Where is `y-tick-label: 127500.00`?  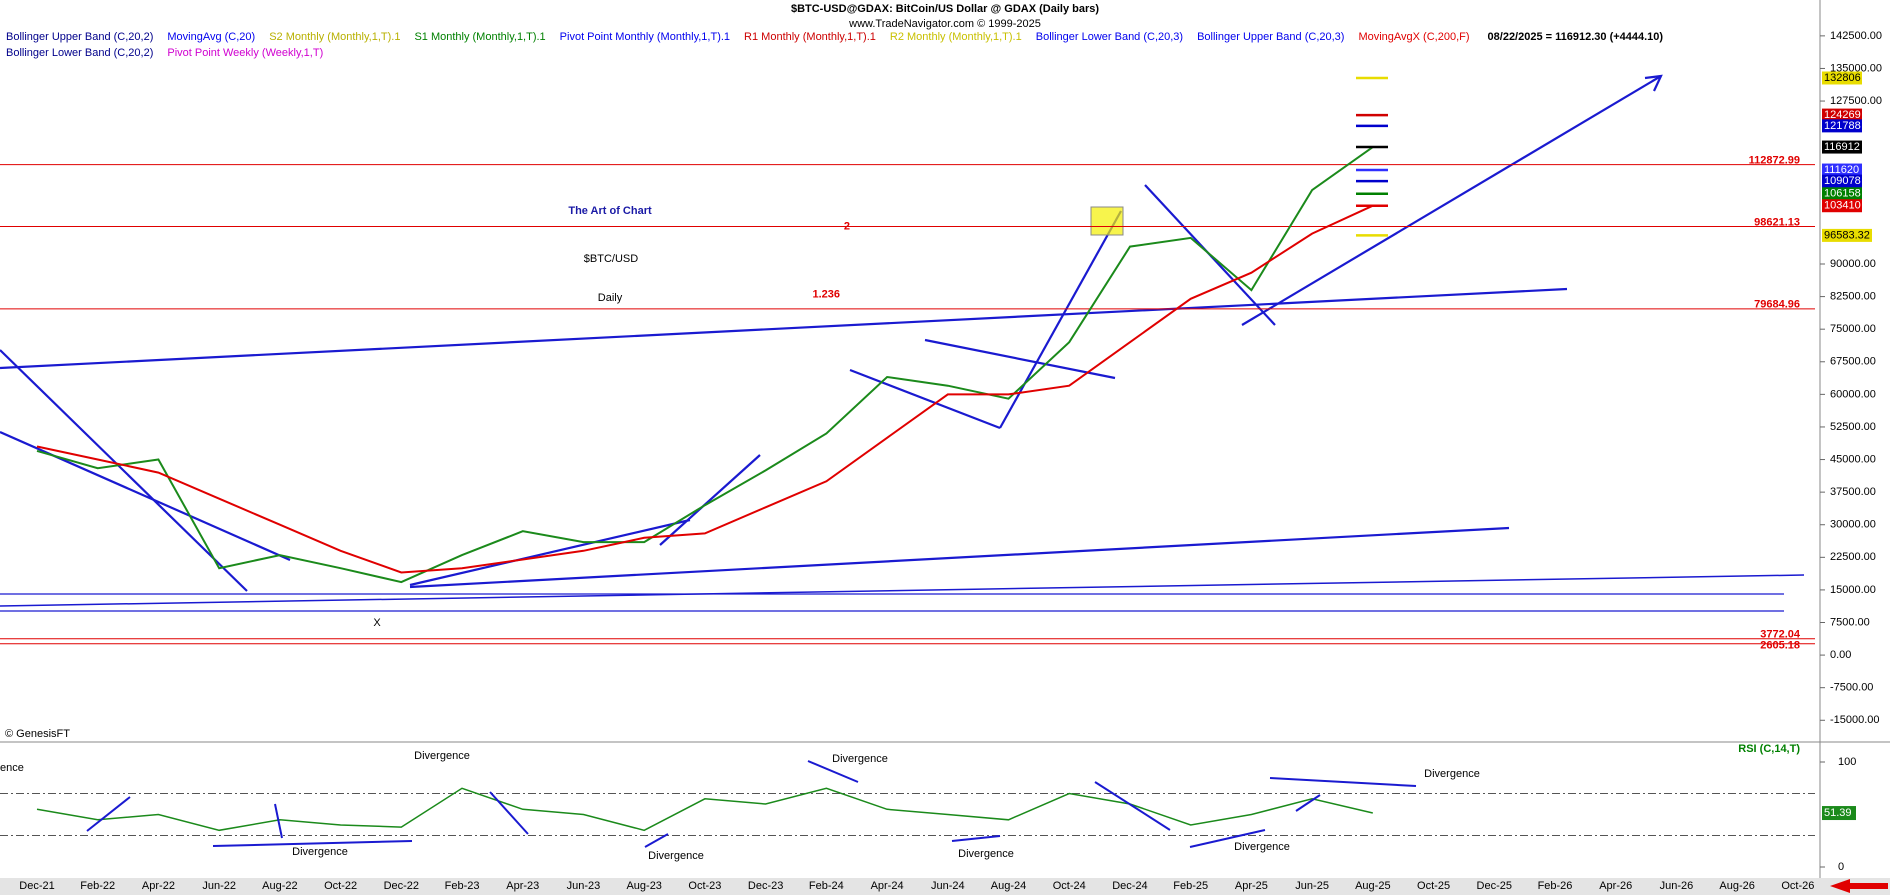
y-tick-label: 127500.00 is located at coordinates (1856, 101).